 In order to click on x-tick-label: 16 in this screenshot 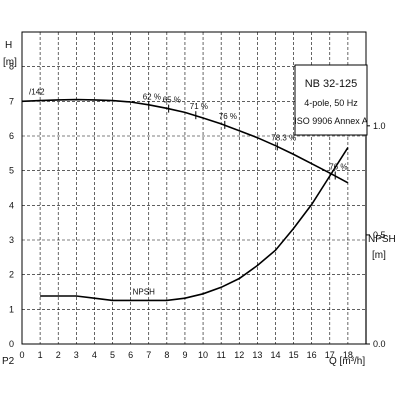, I will do `click(312, 355)`.